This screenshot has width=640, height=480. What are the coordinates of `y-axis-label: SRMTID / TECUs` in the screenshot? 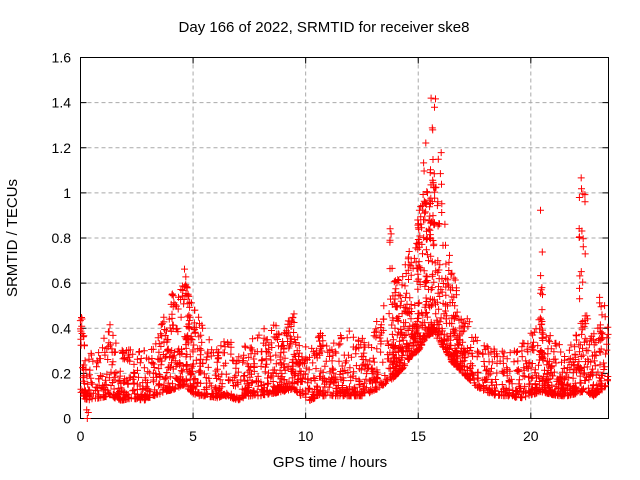 It's located at (12, 238).